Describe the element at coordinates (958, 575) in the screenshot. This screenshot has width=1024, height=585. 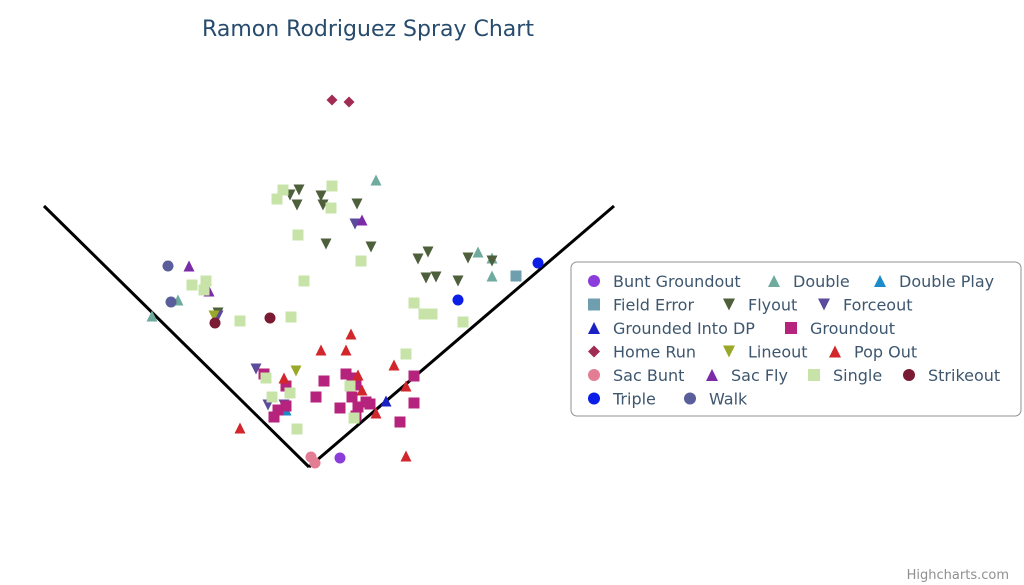
I see `credits-link: Highcharts.com` at that location.